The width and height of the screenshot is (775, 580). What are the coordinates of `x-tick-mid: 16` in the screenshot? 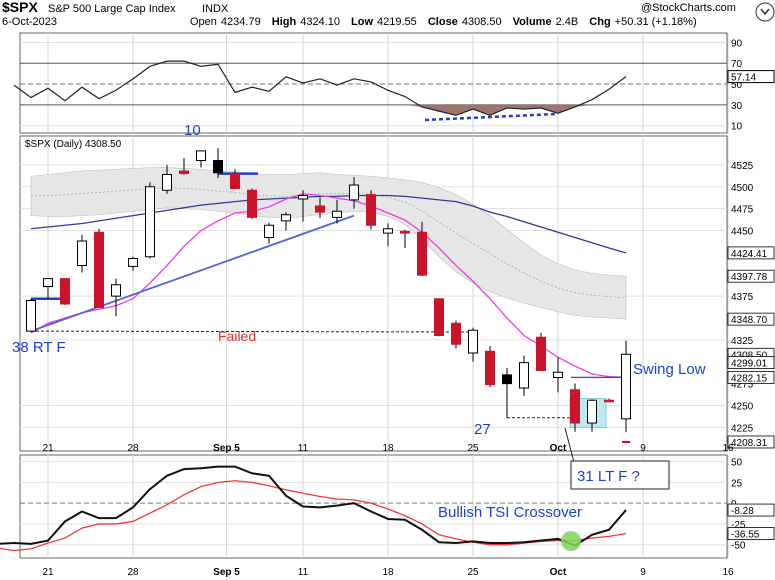 It's located at (728, 448).